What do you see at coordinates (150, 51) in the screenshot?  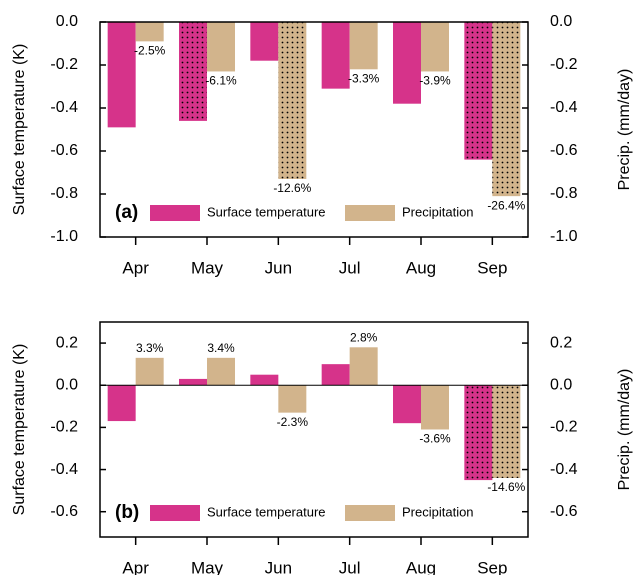 I see `bar-annotation: -2.5%` at bounding box center [150, 51].